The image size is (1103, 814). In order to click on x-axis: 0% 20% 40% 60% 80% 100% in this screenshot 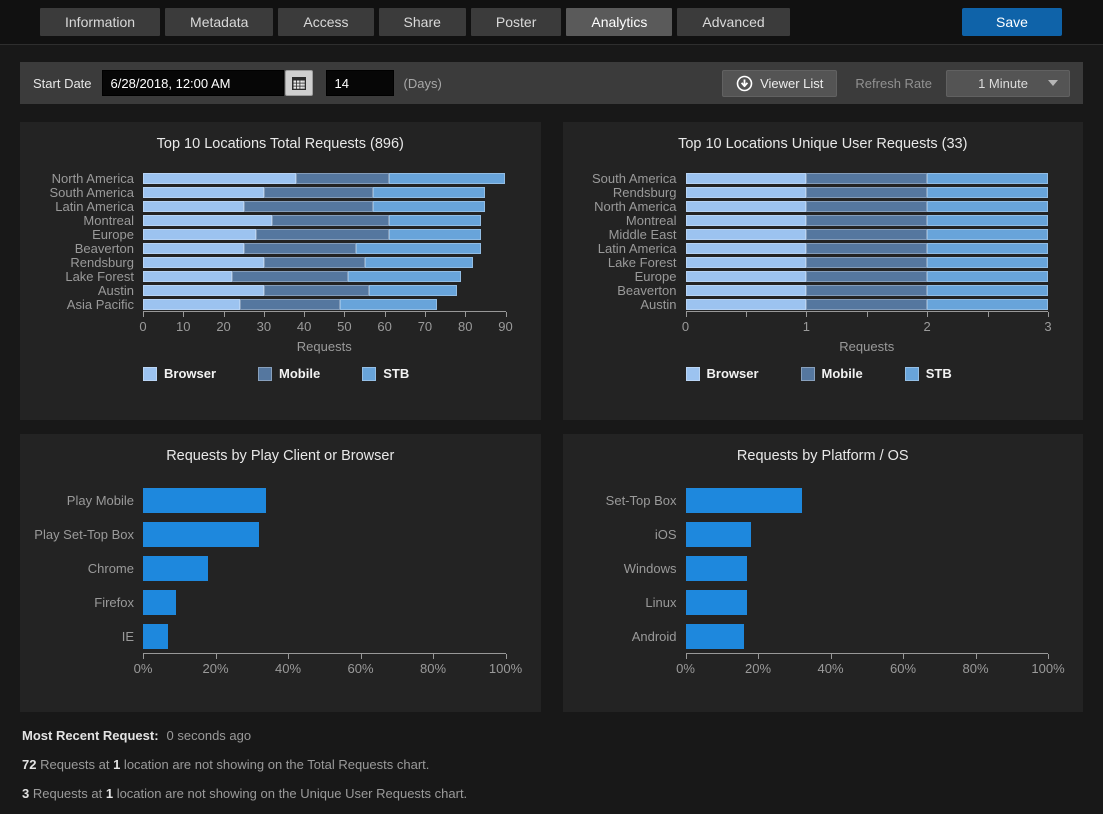, I will do `click(870, 666)`.